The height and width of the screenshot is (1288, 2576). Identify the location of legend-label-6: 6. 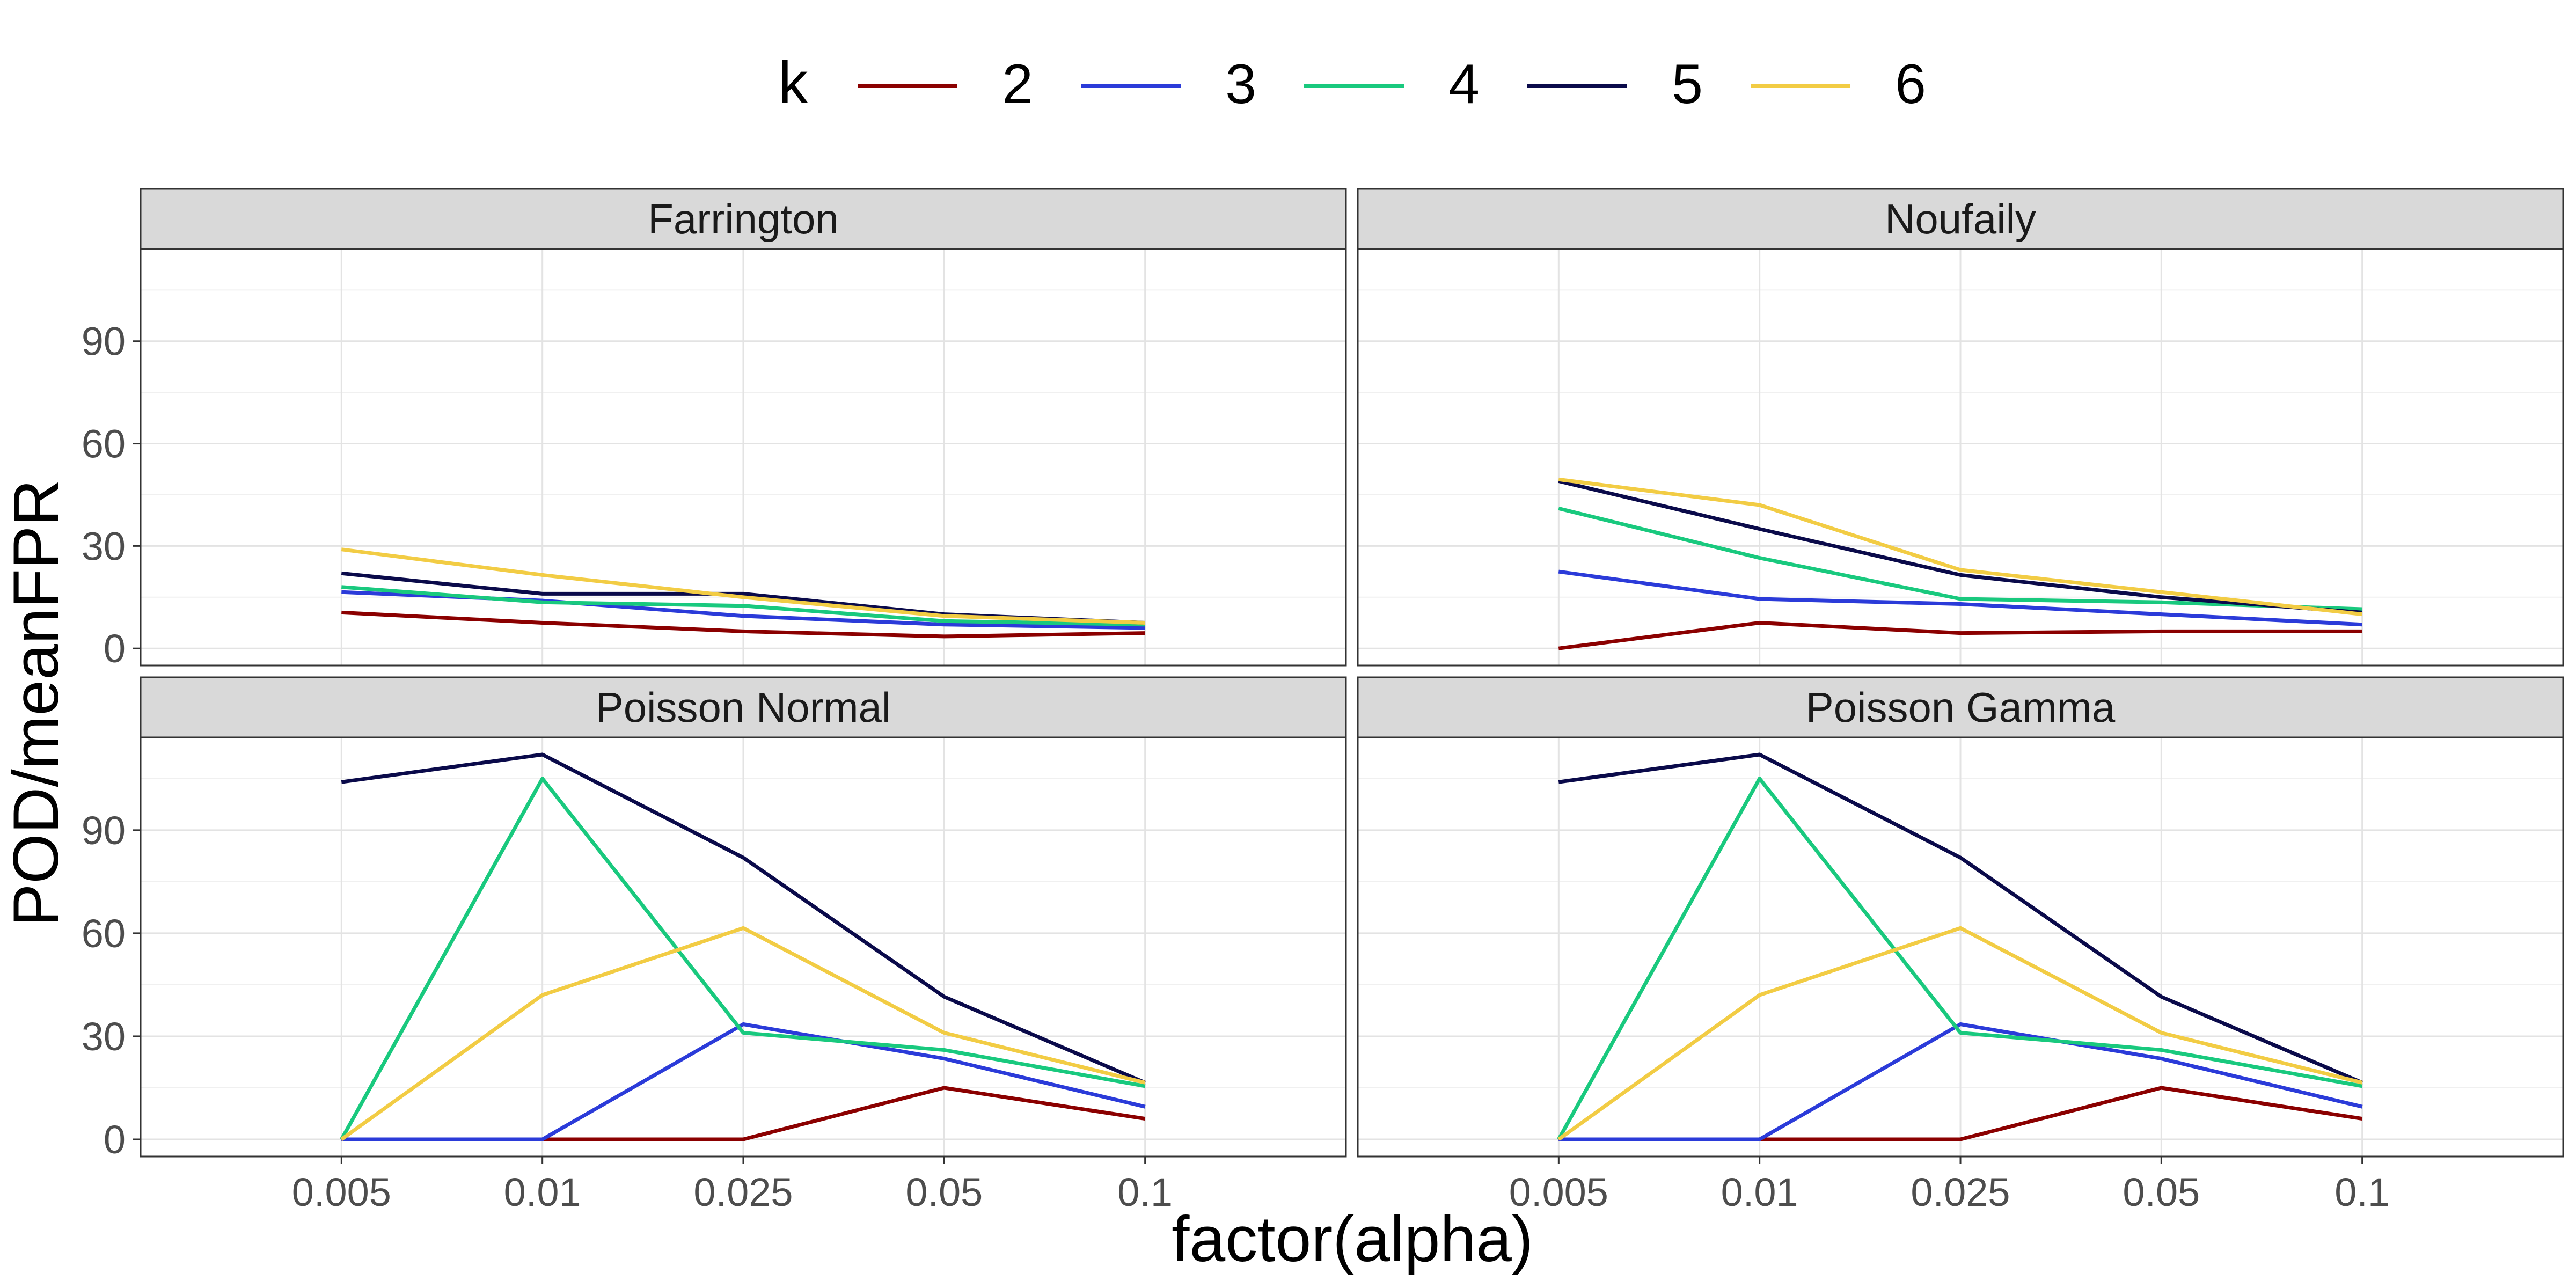
(1910, 84).